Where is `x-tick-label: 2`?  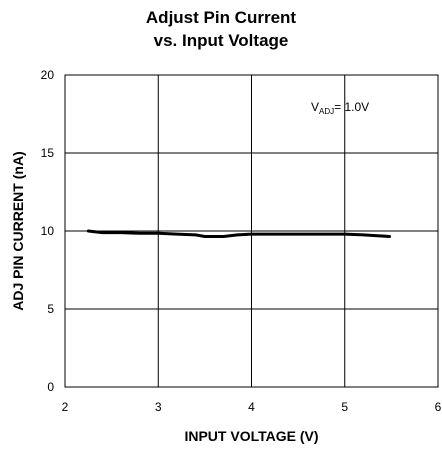 x-tick-label: 2 is located at coordinates (65, 407).